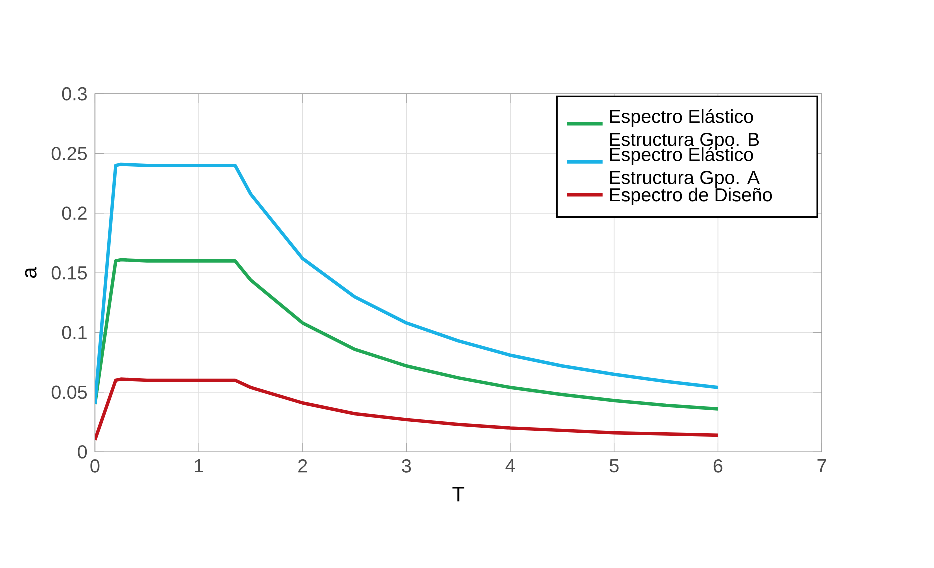 The width and height of the screenshot is (934, 568). I want to click on y-tick-label: 0.1, so click(74, 333).